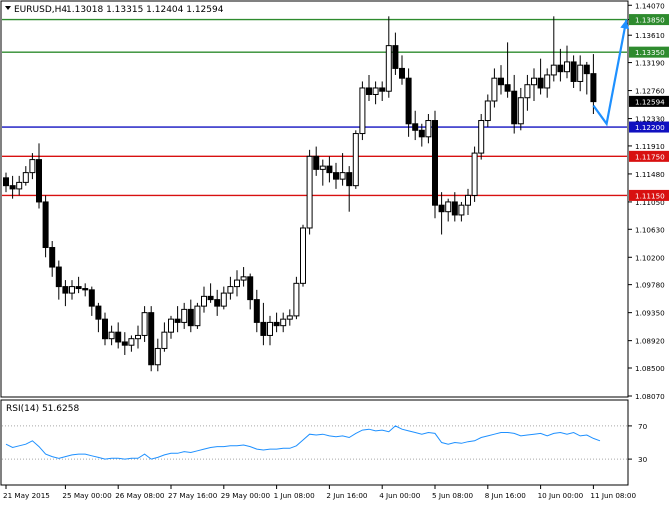  Describe the element at coordinates (643, 426) in the screenshot. I see `rsi-tick-label: 70` at that location.